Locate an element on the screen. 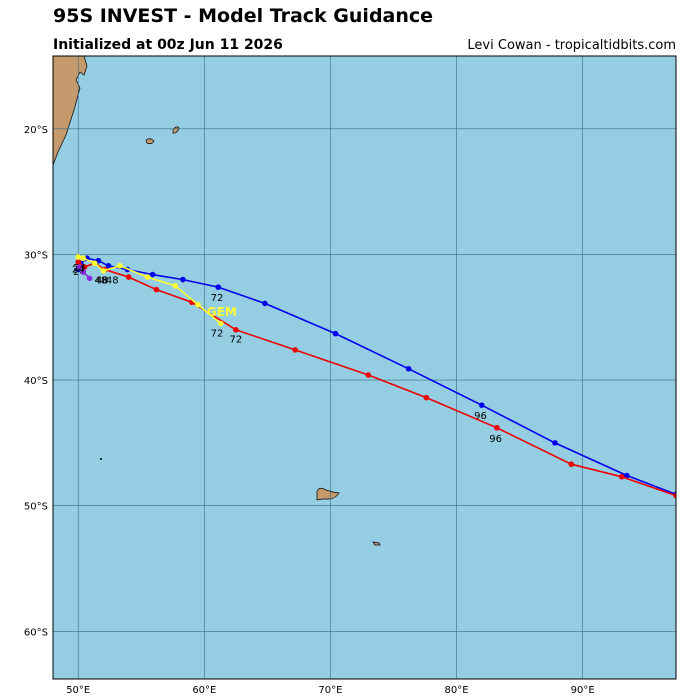 This screenshot has height=700, width=700. lat-tick-label: 40°S is located at coordinates (36, 381).